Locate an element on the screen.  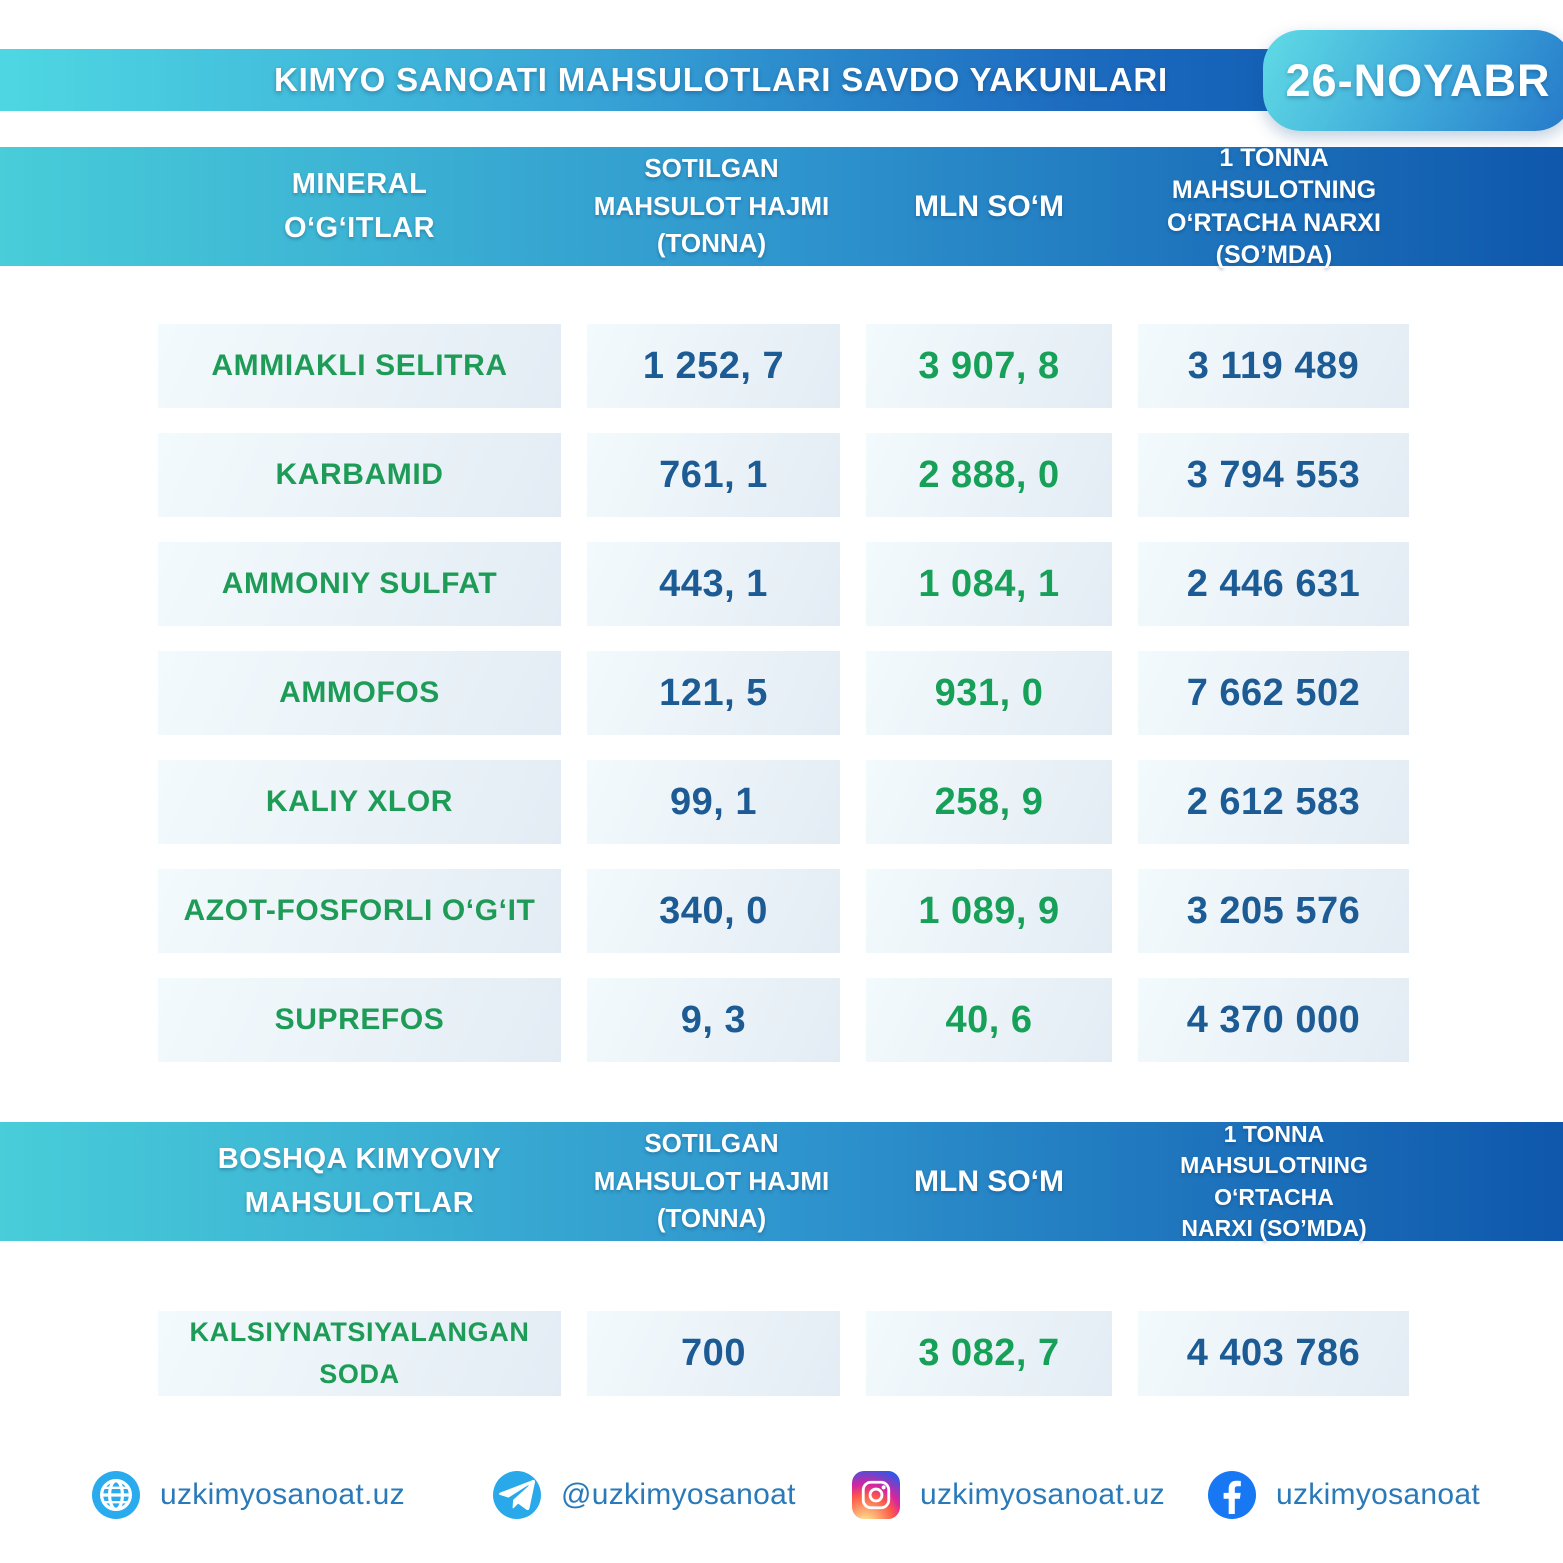
mln-value: 931, 0 is located at coordinates (989, 693).